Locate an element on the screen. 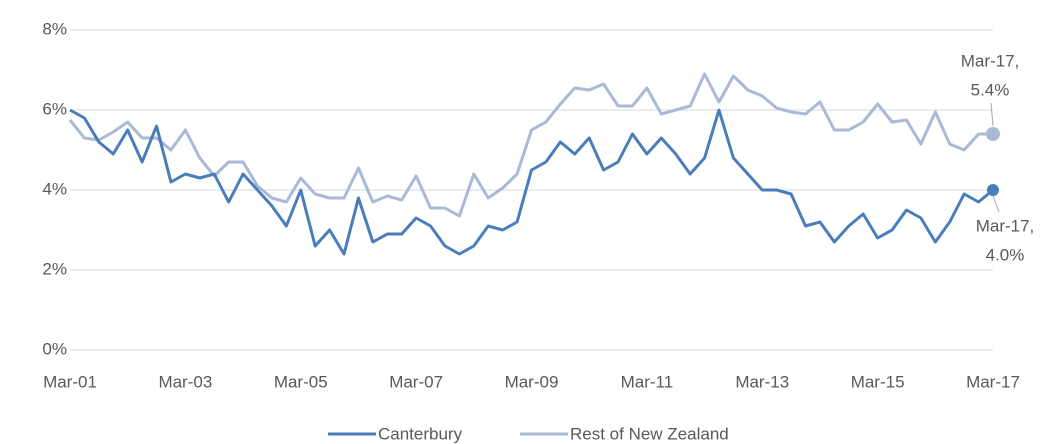 This screenshot has width=1042, height=444. legend-label: Canterbury is located at coordinates (420, 433).